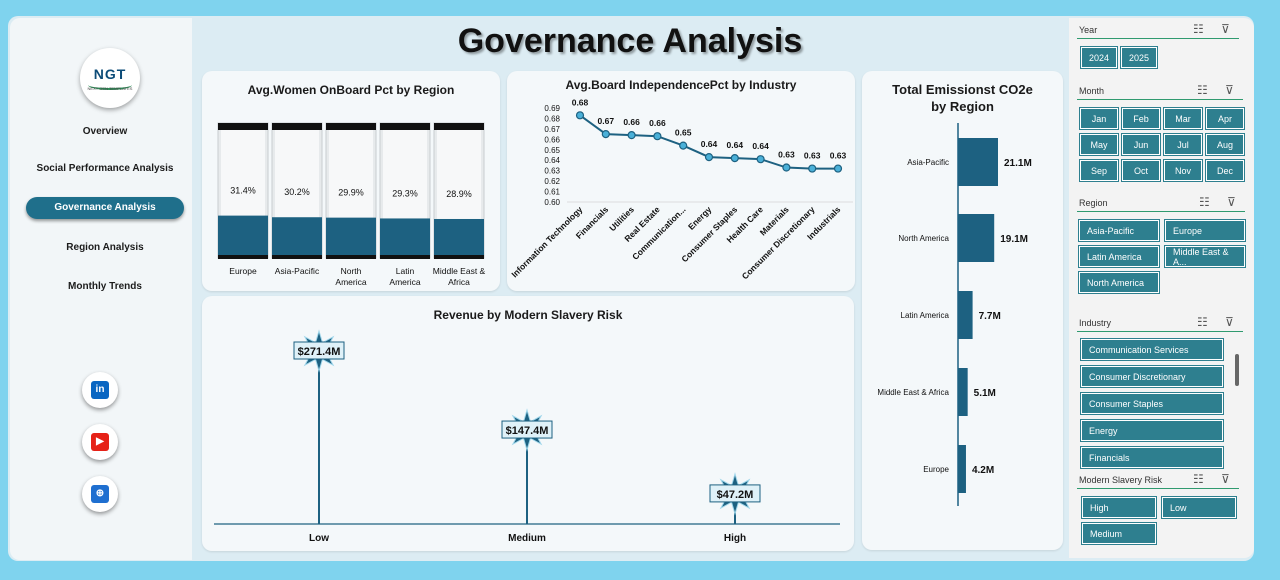 The height and width of the screenshot is (580, 1280). I want to click on industry-slicer-1: Consumer Discretionary, so click(1152, 376).